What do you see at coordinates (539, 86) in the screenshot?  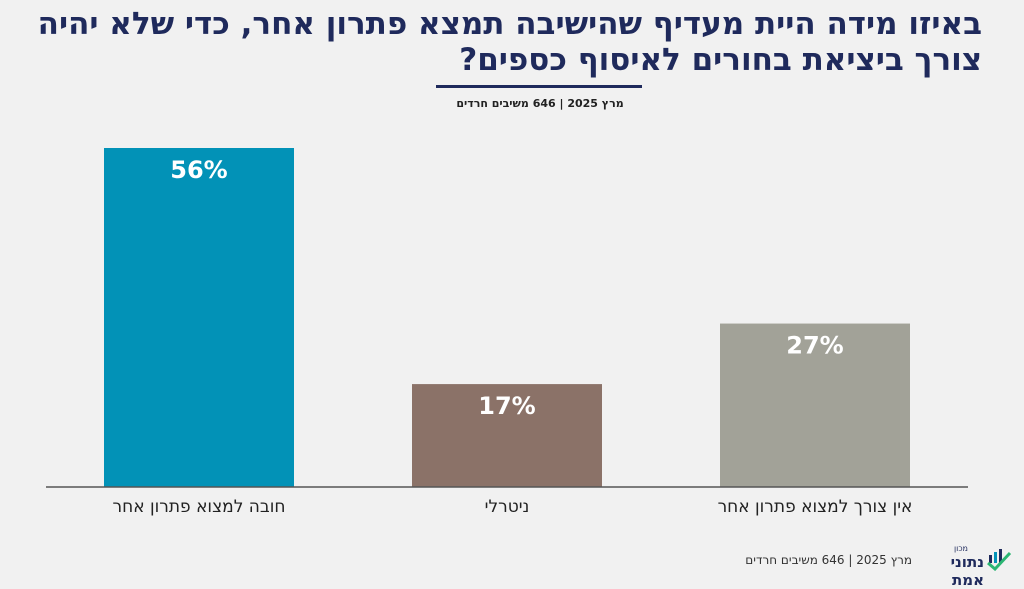 I see `title-underline` at bounding box center [539, 86].